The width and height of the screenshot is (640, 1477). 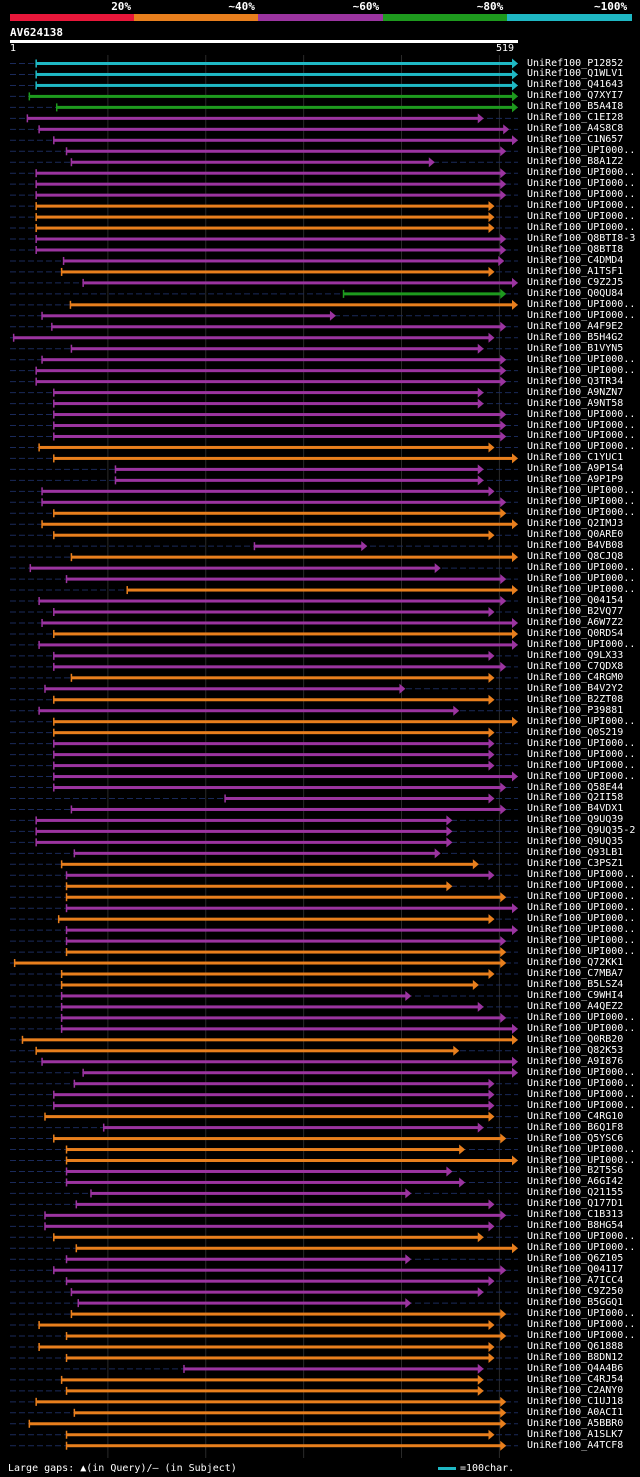 What do you see at coordinates (575, 820) in the screenshot?
I see `hit-label: UniRef100_Q9UQ39` at bounding box center [575, 820].